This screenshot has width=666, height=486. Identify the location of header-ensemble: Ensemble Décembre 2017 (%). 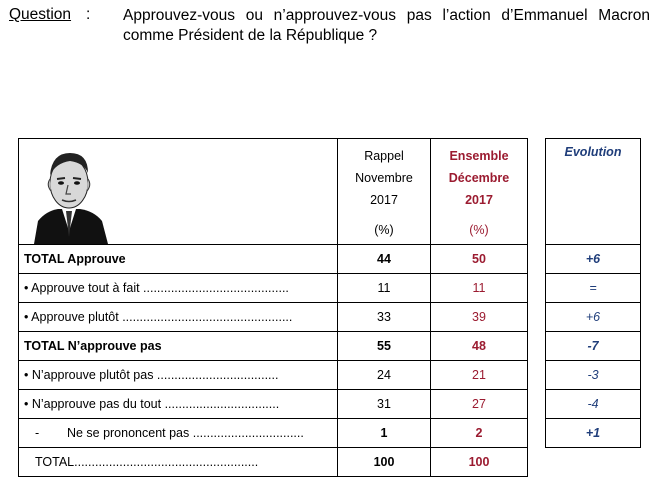
(479, 191).